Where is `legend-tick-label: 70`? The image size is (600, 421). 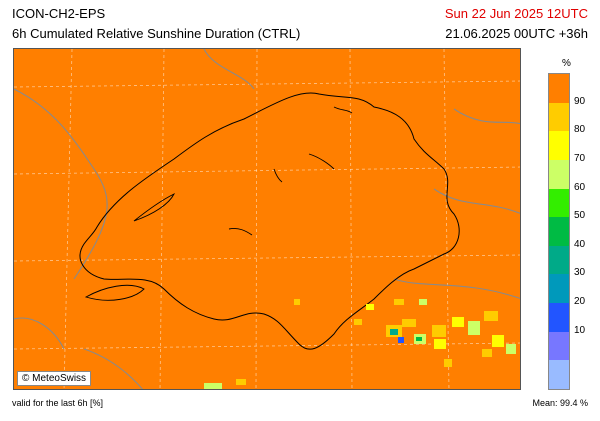
legend-tick-label: 70 is located at coordinates (580, 158).